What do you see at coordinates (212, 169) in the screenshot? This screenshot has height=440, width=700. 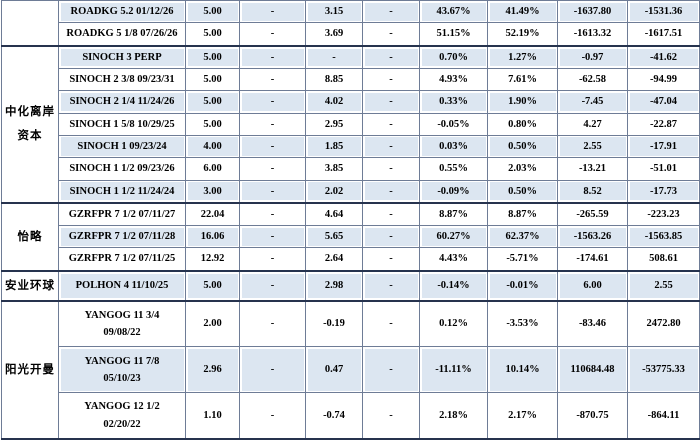 I see `value-cell: 6.00` at bounding box center [212, 169].